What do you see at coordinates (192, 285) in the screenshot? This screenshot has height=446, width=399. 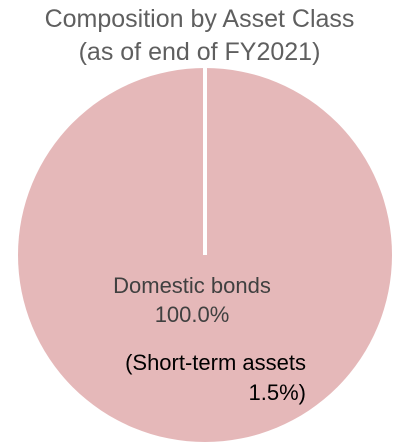 I see `slice-label-domestic-bonds: Domestic bonds` at bounding box center [192, 285].